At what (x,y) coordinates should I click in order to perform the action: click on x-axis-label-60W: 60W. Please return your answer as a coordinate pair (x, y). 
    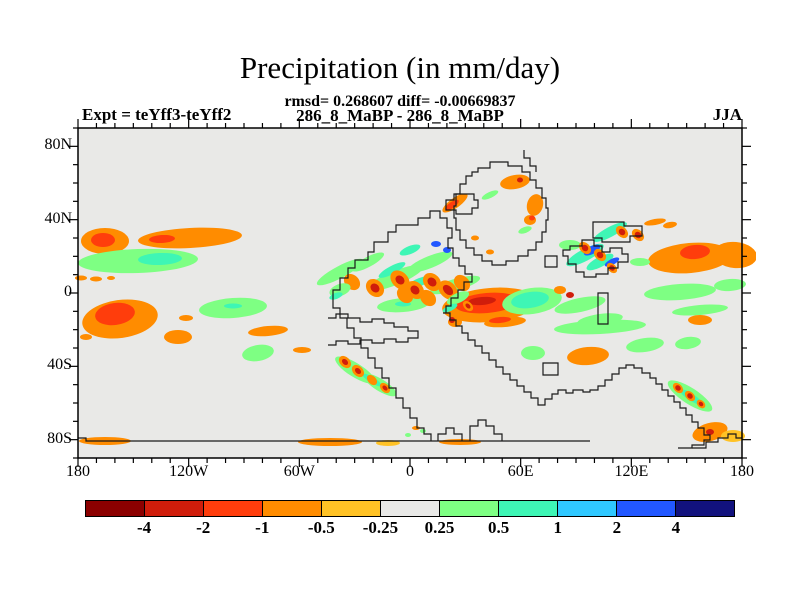
    Looking at the image, I should click on (299, 471).